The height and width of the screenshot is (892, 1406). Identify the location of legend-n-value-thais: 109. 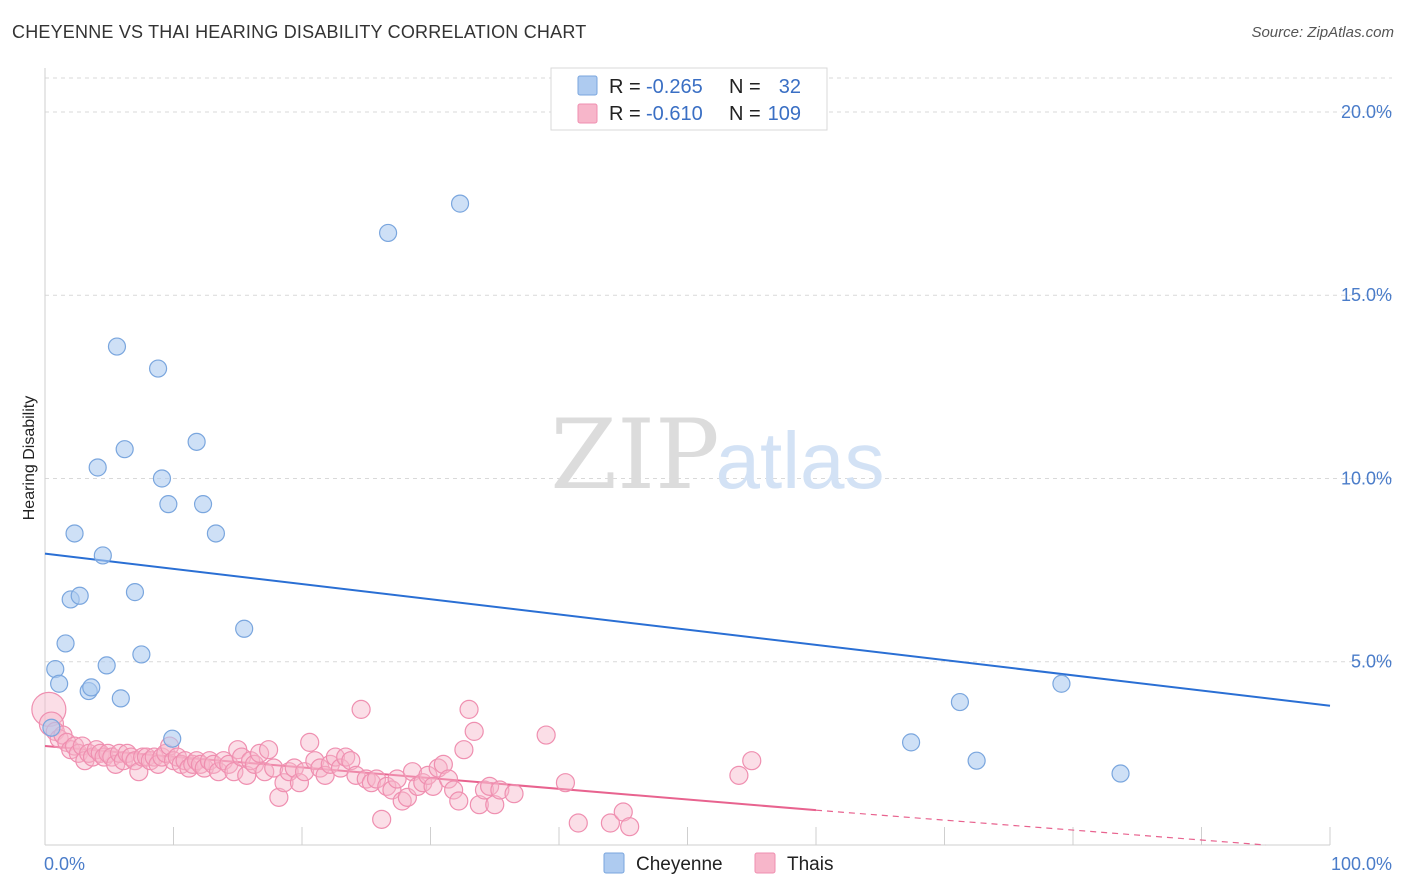
(784, 114).